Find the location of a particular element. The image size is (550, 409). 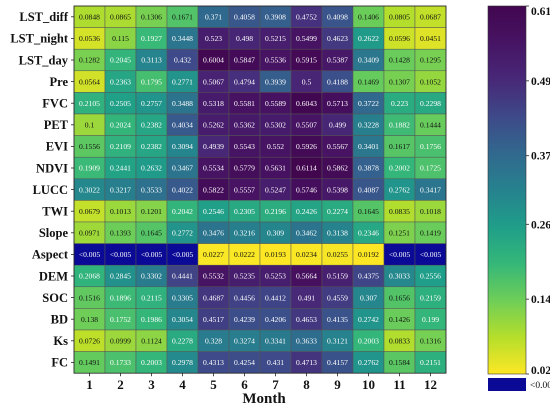

cell-value-label: 0.4456 is located at coordinates (244, 297).